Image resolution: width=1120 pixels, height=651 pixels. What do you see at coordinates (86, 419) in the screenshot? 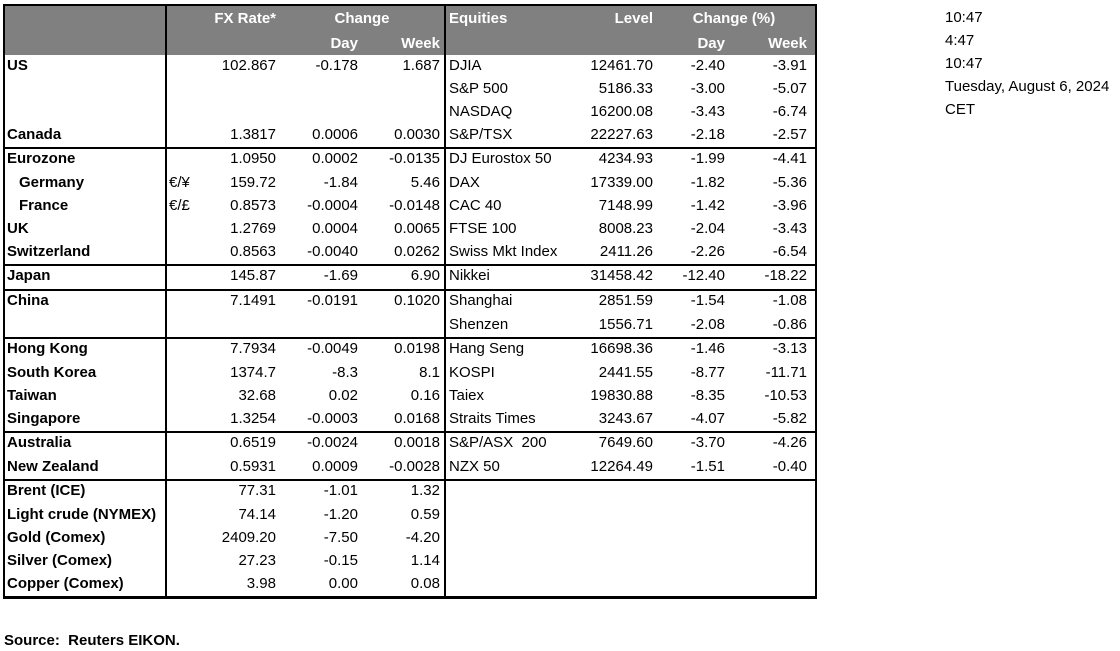
I see `country-cell: Singapore` at bounding box center [86, 419].